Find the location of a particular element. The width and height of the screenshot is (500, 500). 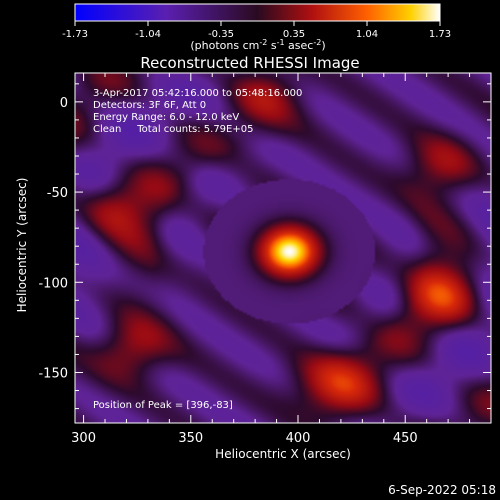

y-tick-label: -100 is located at coordinates (53, 283).